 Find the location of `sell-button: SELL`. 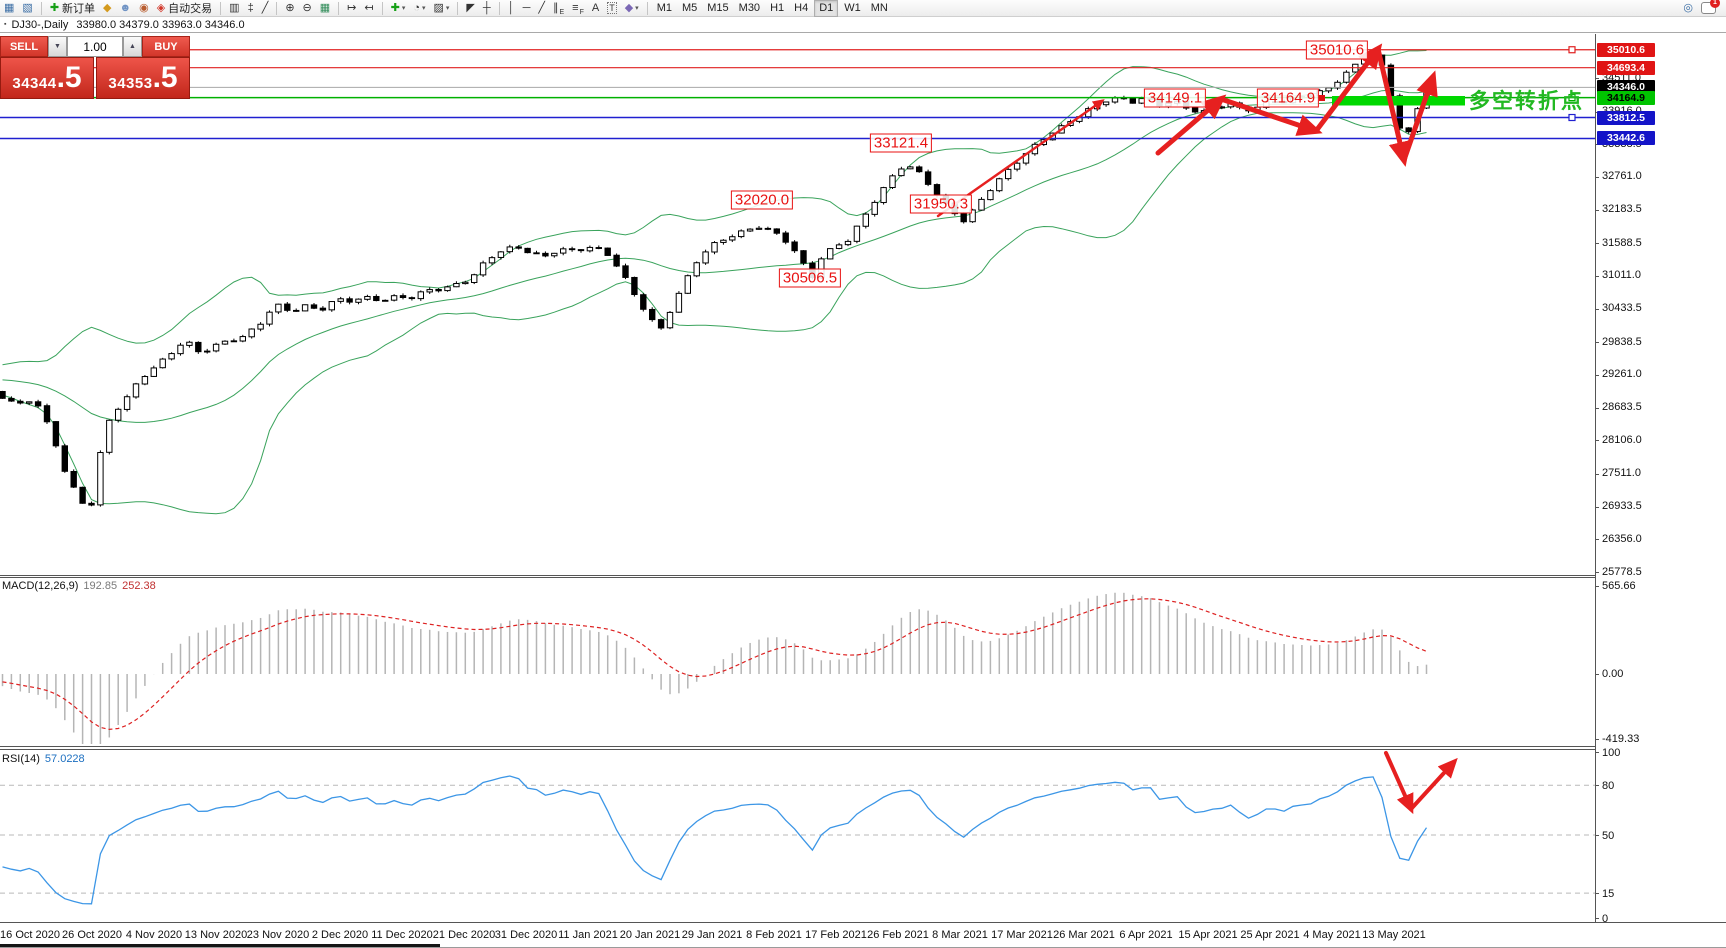

sell-button: SELL is located at coordinates (24, 46).